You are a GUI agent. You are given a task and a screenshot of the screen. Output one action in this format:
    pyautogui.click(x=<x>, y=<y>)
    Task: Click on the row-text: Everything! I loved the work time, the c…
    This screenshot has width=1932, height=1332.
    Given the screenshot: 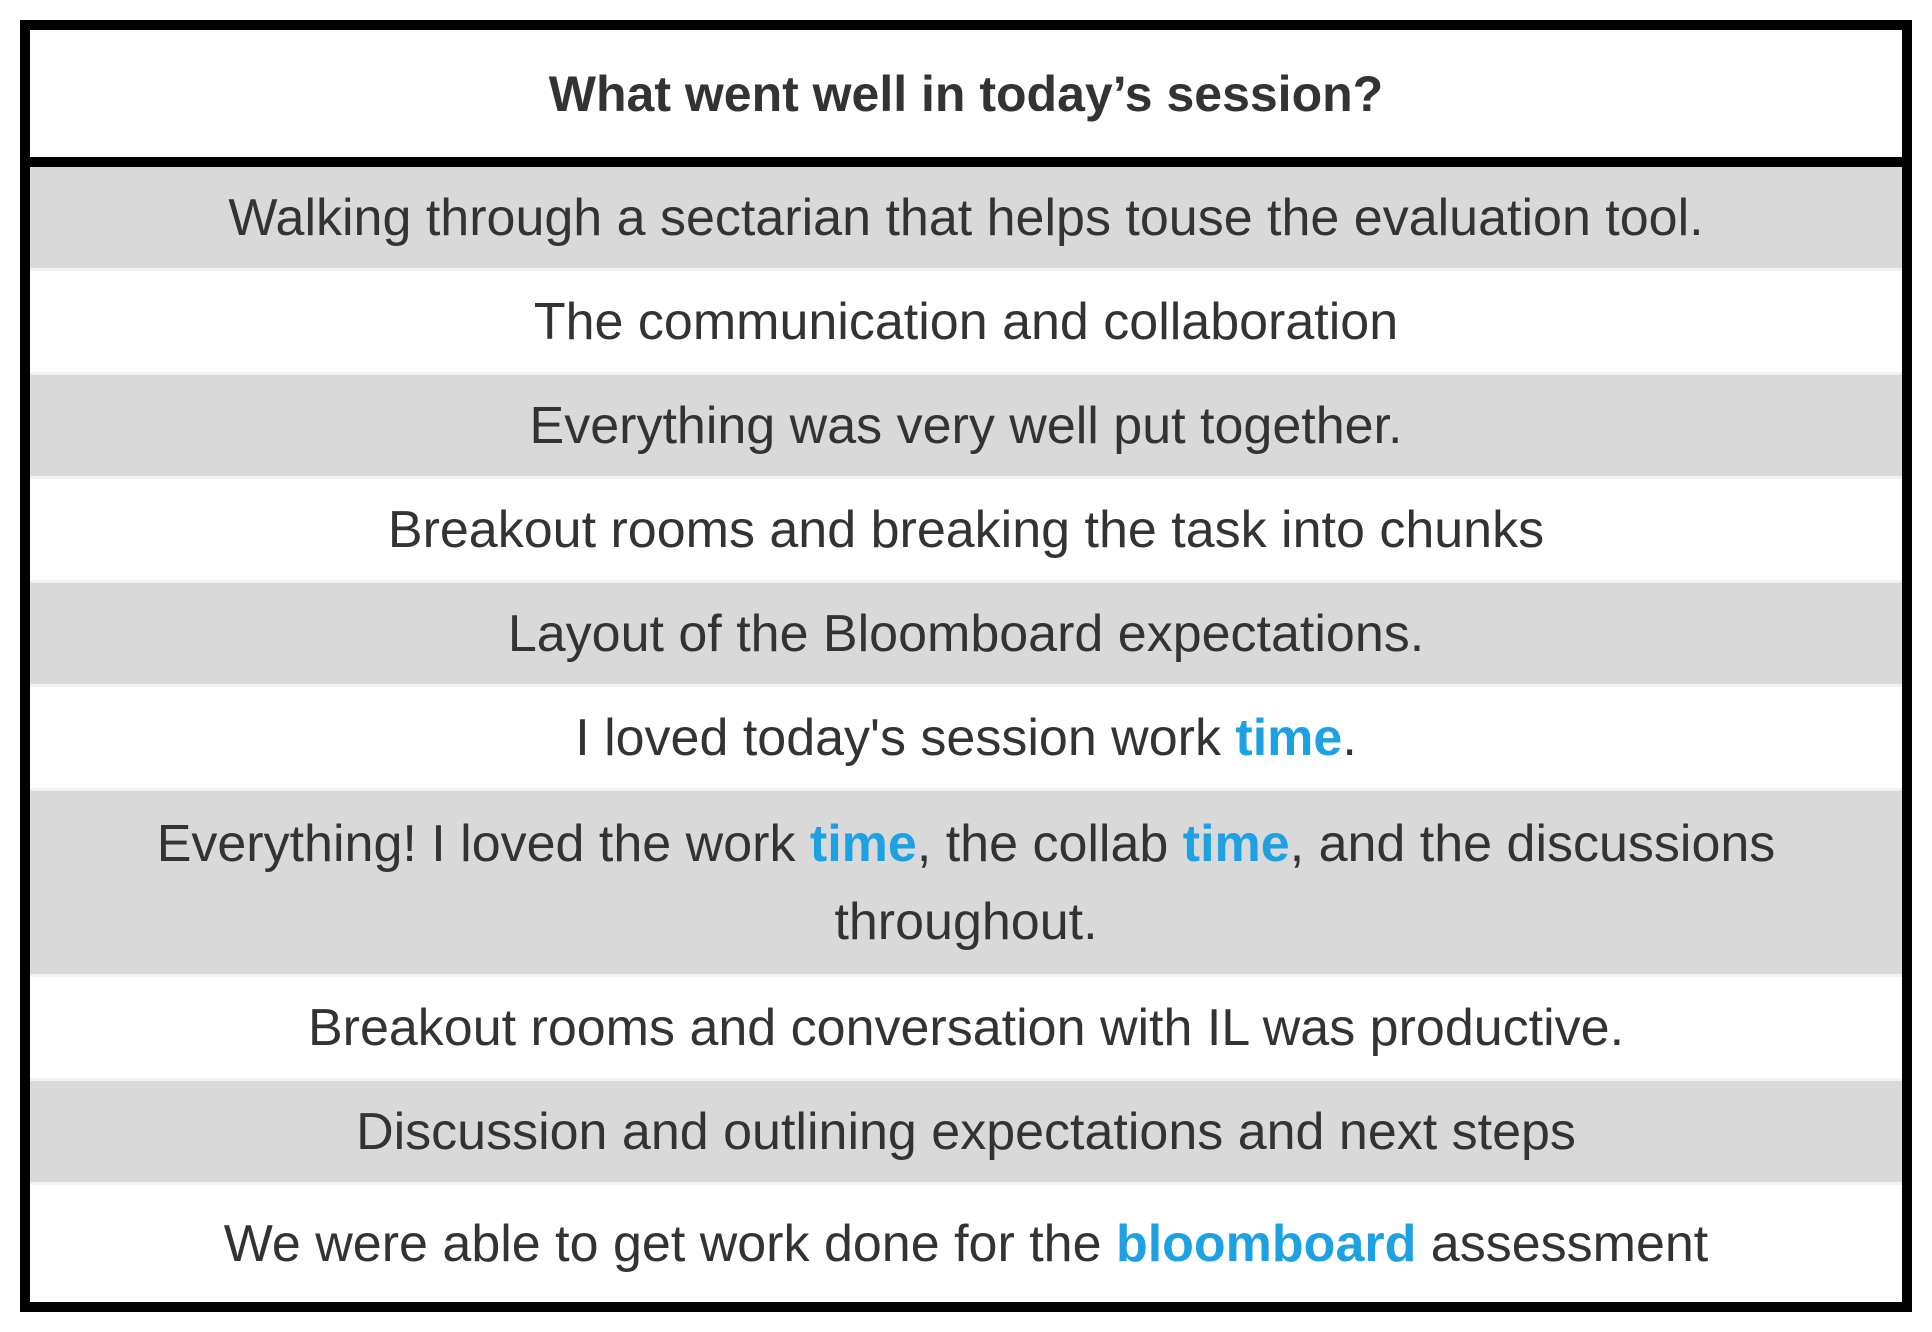 What is the action you would take?
    pyautogui.click(x=966, y=883)
    